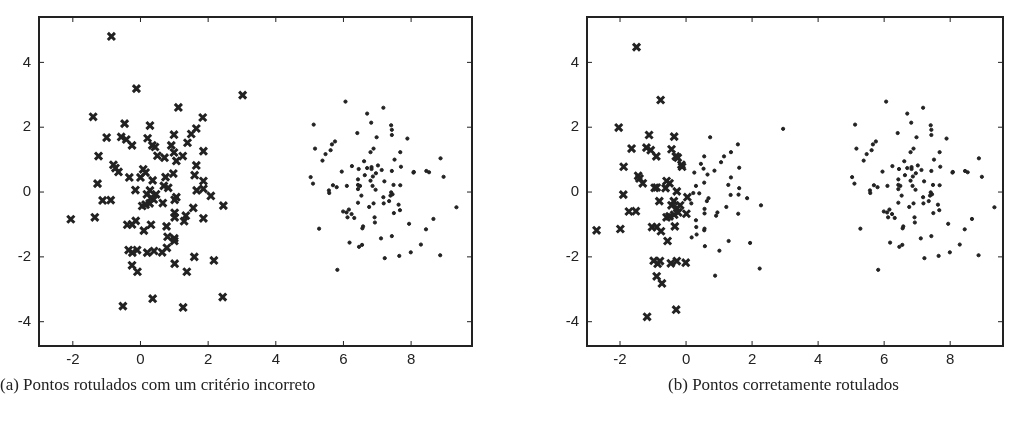  Describe the element at coordinates (158, 385) in the screenshot. I see `text: (a) Pontos rotulados com um critério incorreto` at that location.